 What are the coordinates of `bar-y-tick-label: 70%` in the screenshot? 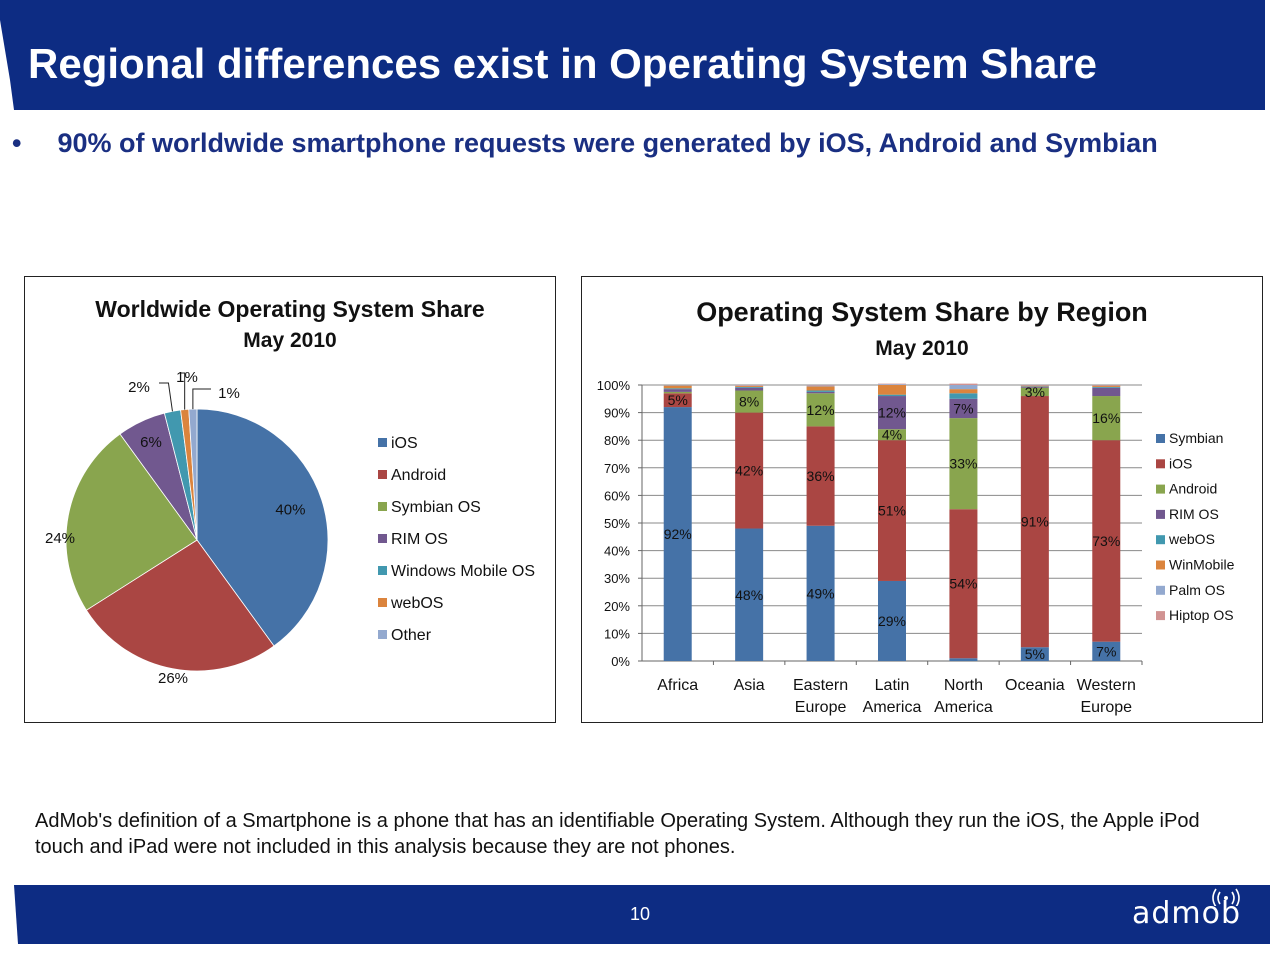 It's located at (617, 468).